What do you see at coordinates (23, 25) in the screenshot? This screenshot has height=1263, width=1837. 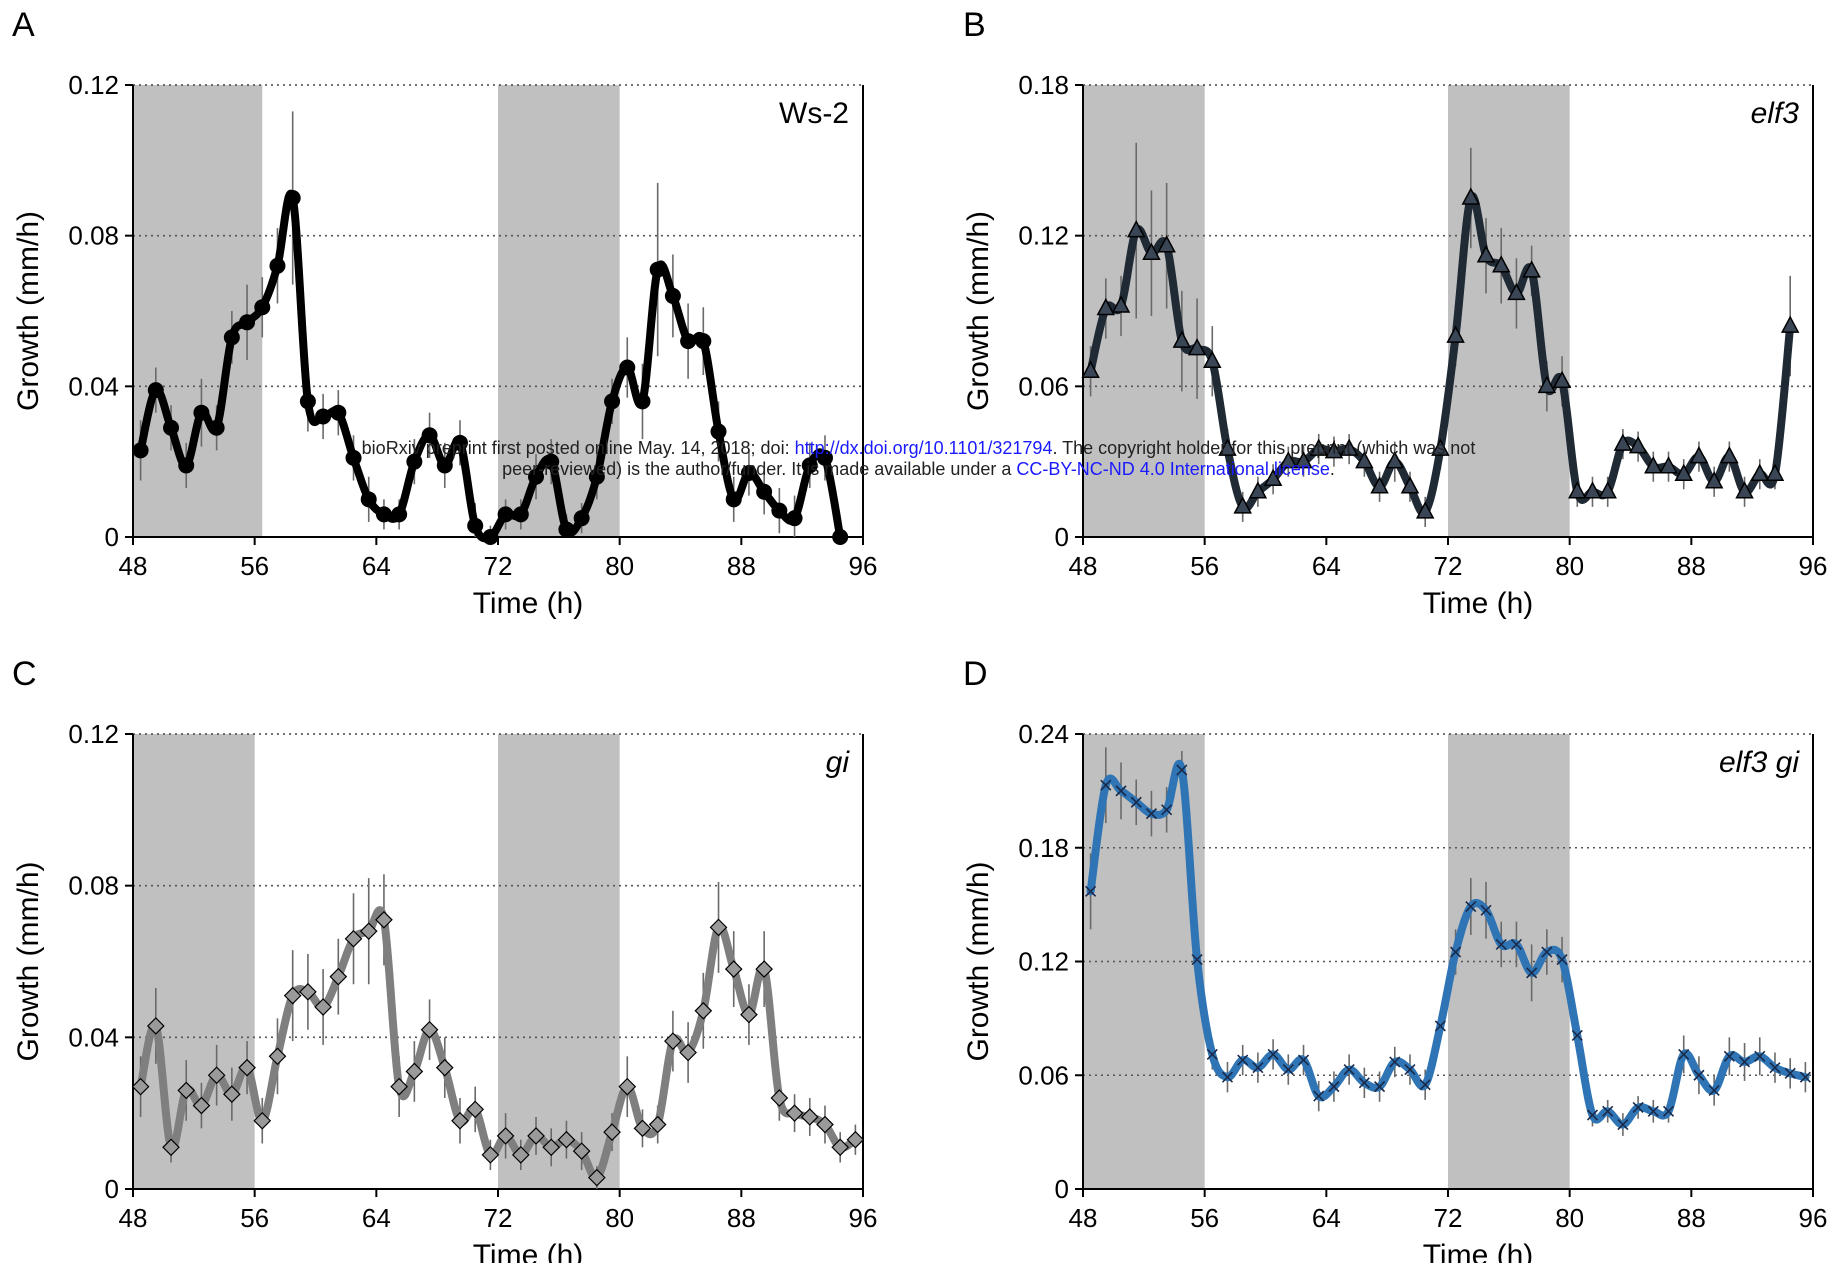 I see `panel-letter: A` at bounding box center [23, 25].